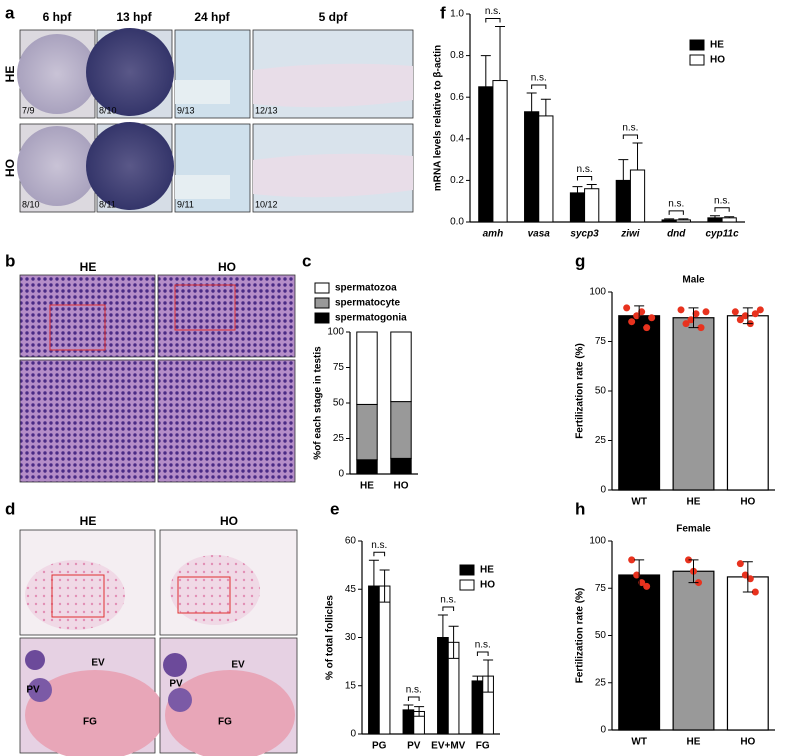 The width and height of the screenshot is (788, 756). Describe the element at coordinates (366, 288) in the screenshot. I see `legend-label: spermatozoa` at that location.